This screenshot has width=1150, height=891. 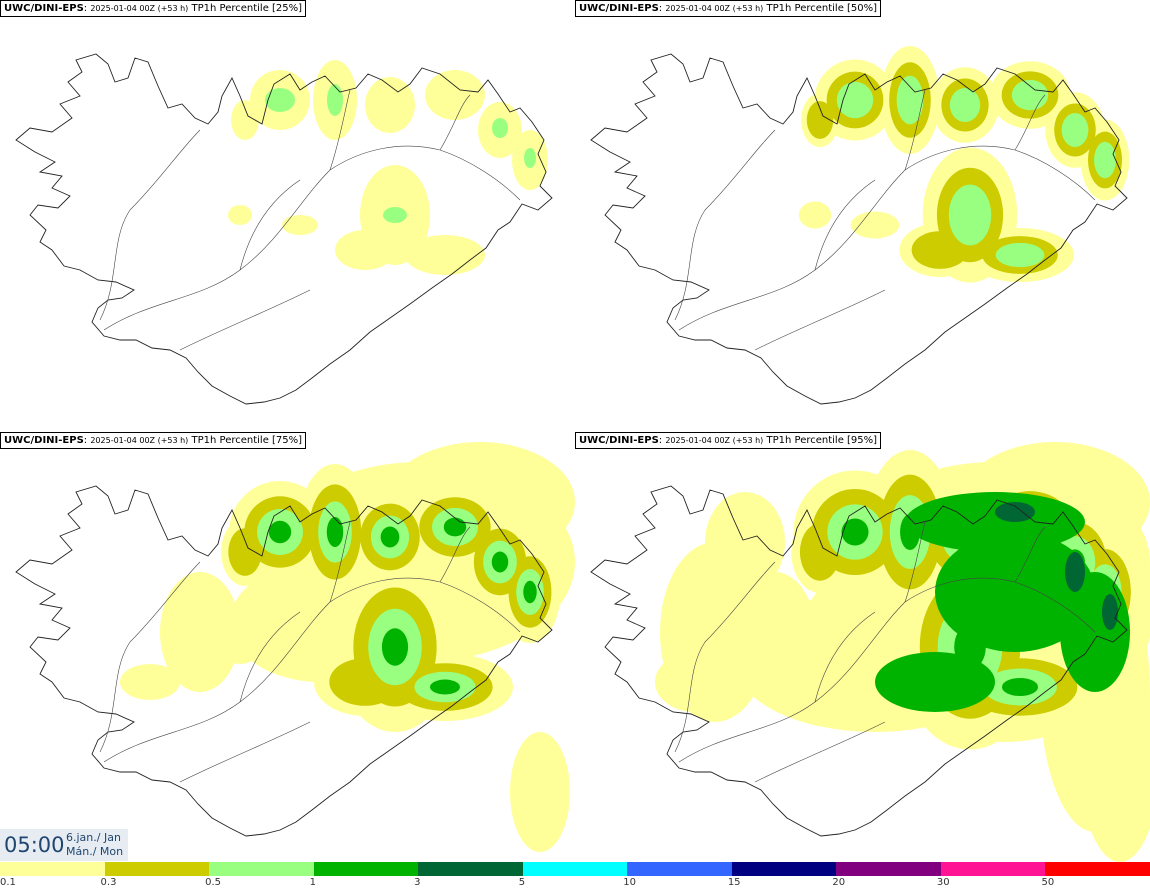 I want to click on field-label: TP1h Percentile [50%], so click(x=822, y=8).